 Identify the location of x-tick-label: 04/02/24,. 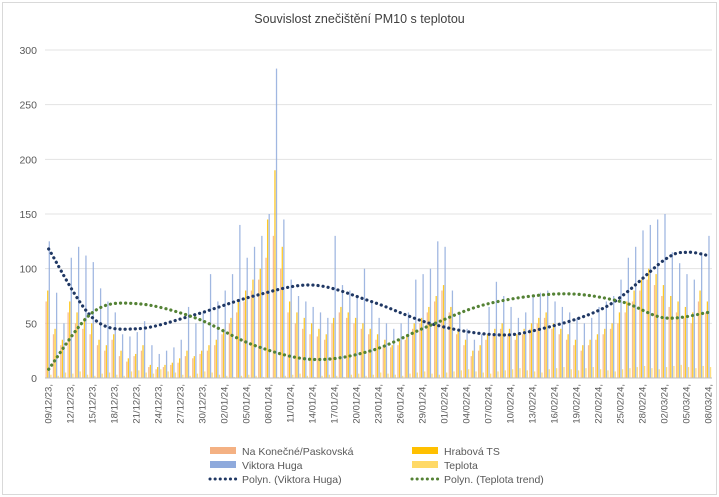
(466, 404).